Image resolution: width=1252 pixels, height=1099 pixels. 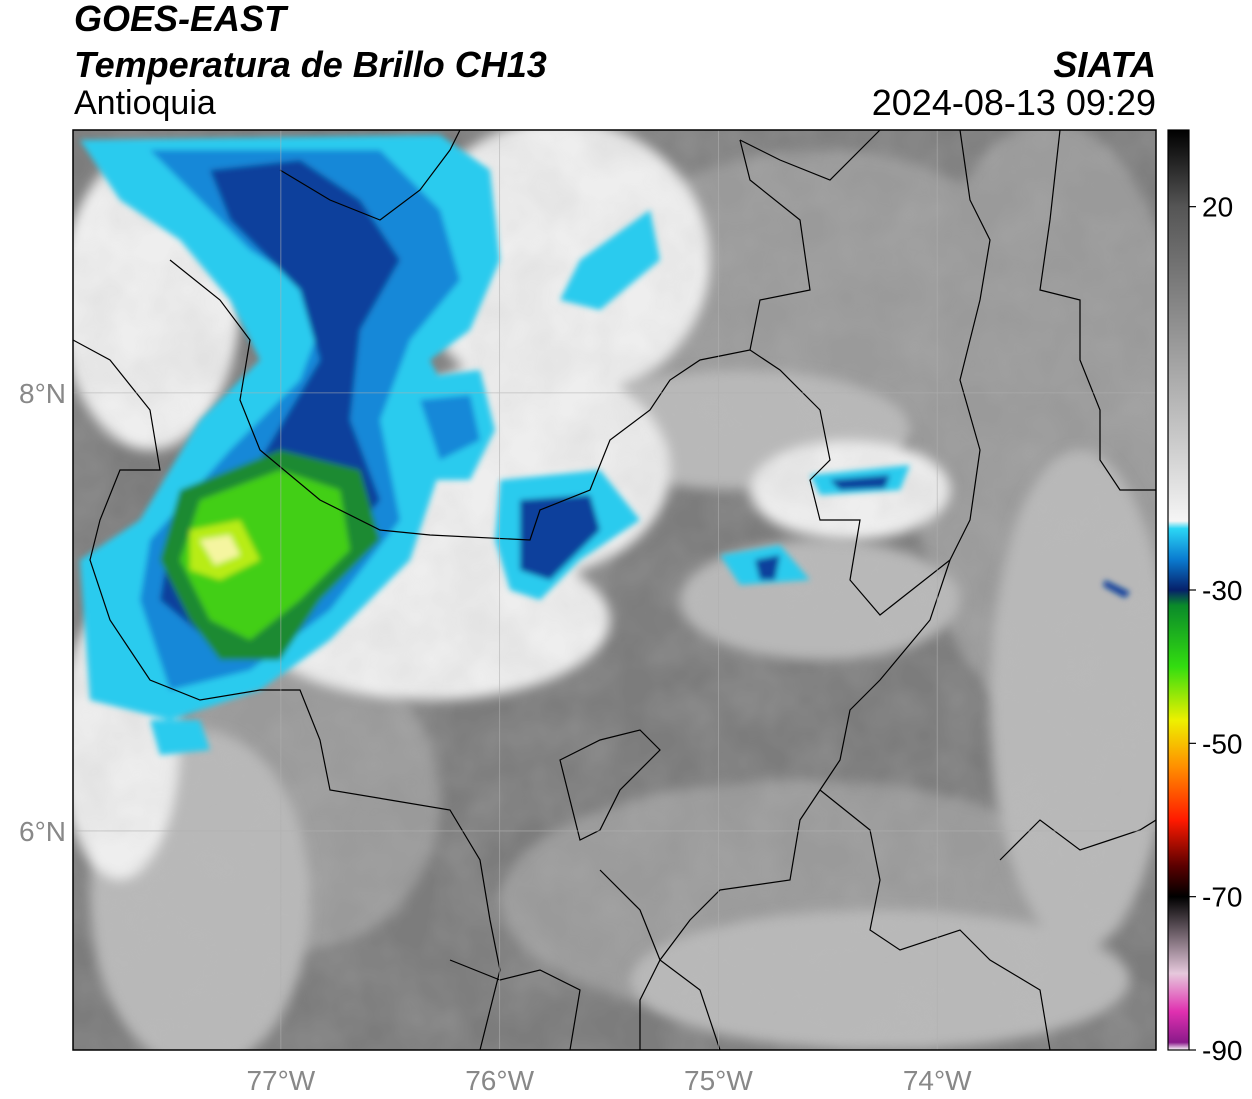 I want to click on latitude-tick-label: 8°N, so click(x=42, y=393).